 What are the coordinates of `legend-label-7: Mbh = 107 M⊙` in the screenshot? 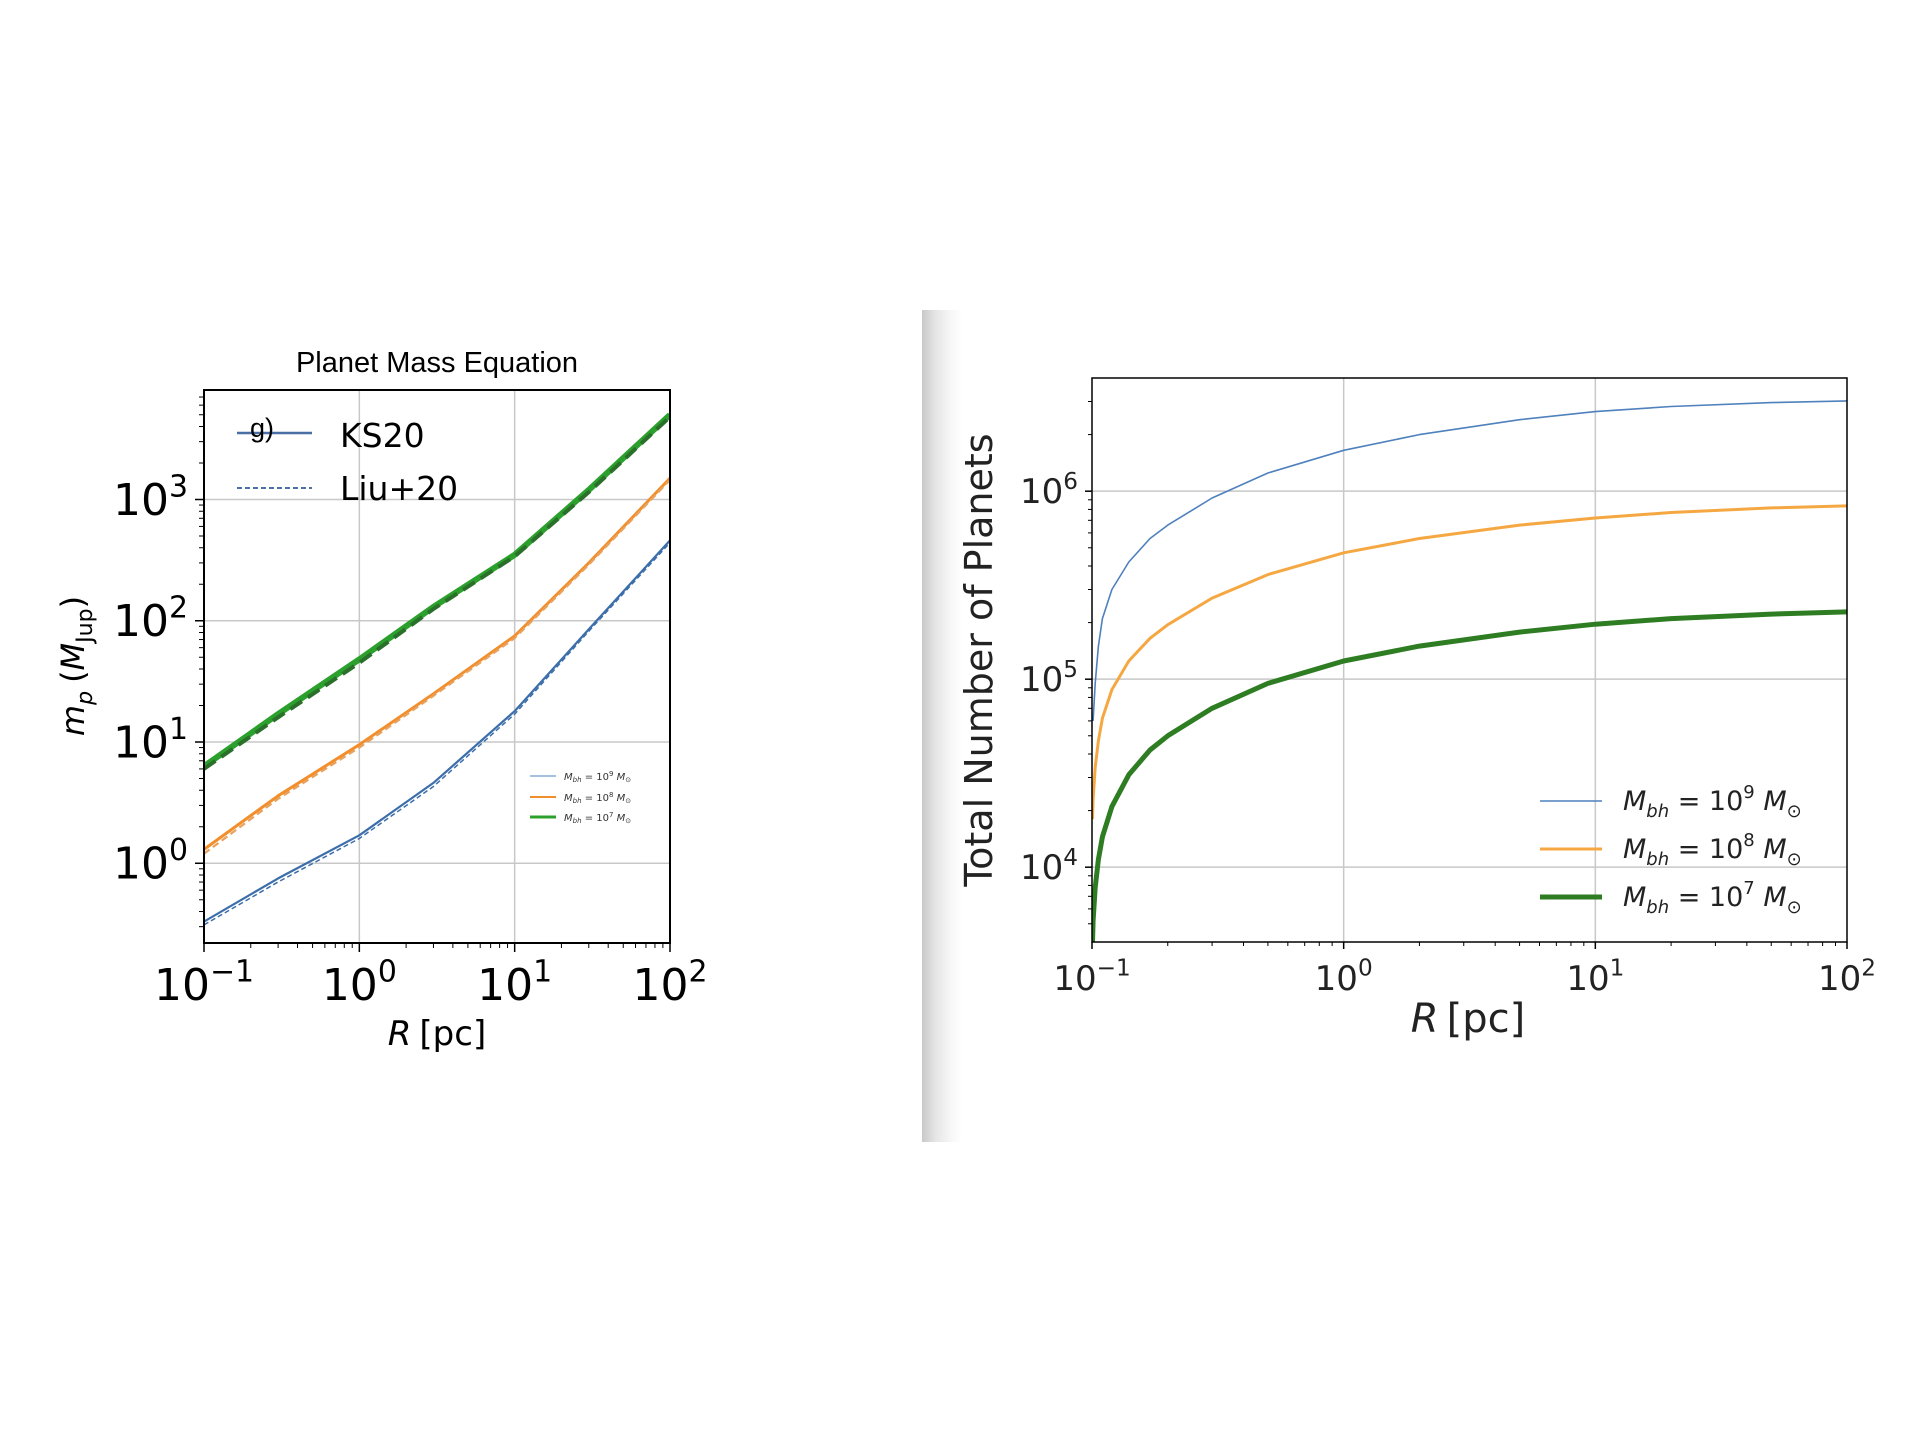 It's located at (1712, 898).